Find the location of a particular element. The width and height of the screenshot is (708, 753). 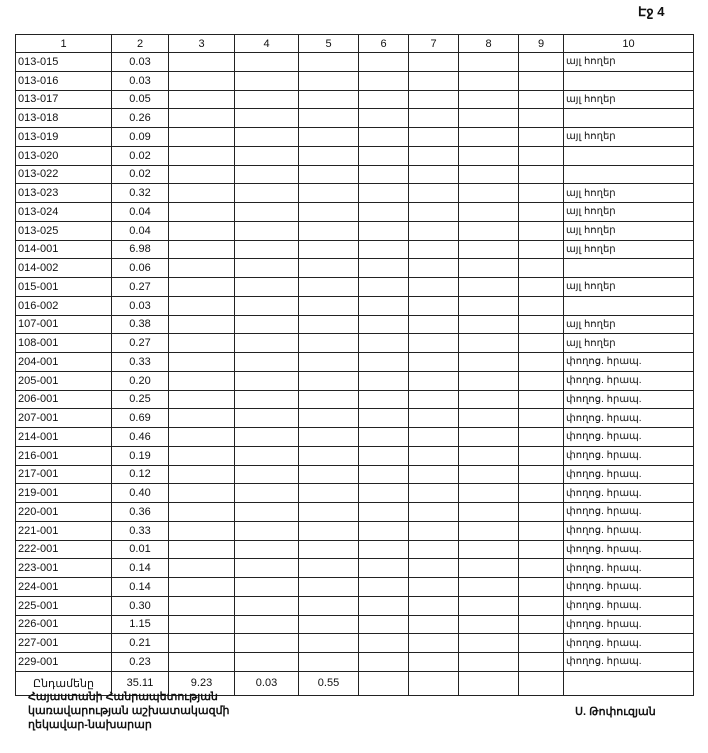

column-header: 5 is located at coordinates (328, 43).